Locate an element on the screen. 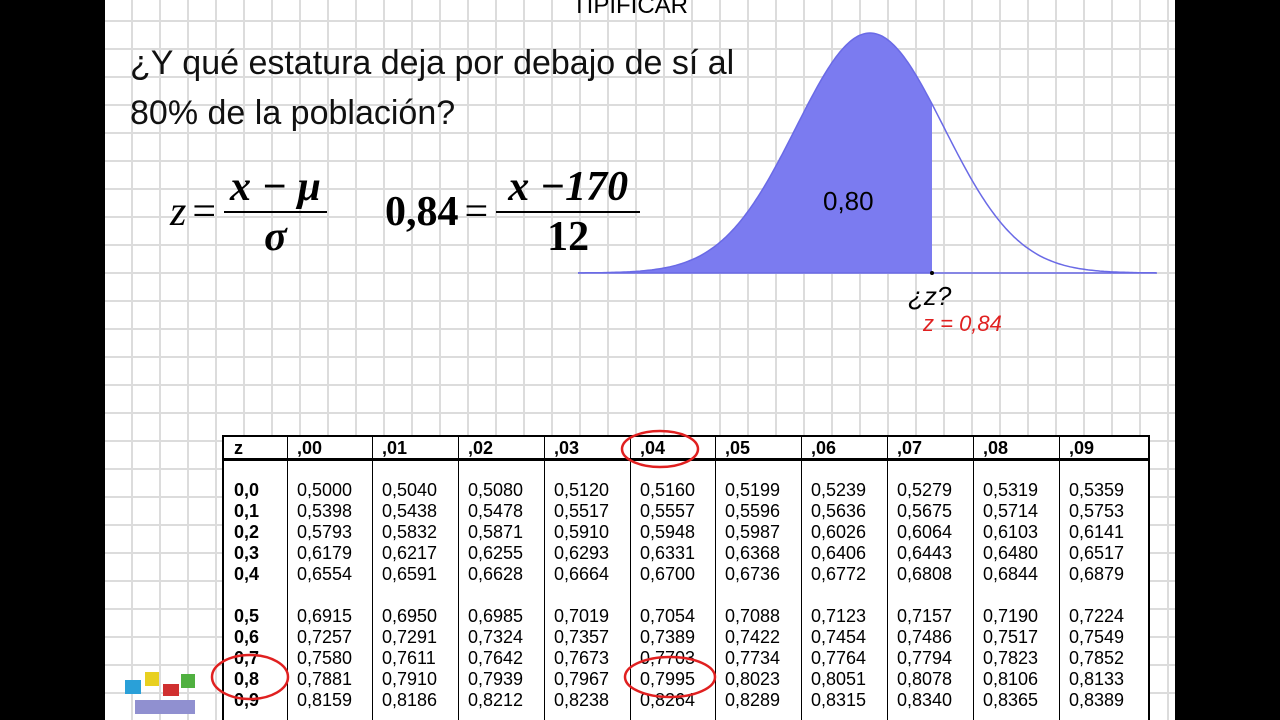 The width and height of the screenshot is (1280, 720). table-cell: 0,6879 is located at coordinates (1097, 574).